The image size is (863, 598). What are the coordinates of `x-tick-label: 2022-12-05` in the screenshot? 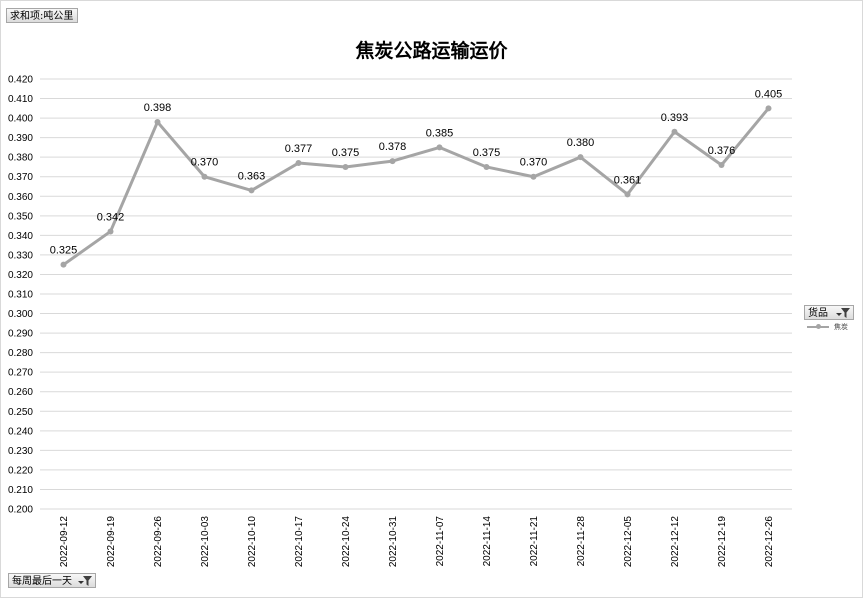 It's located at (628, 542).